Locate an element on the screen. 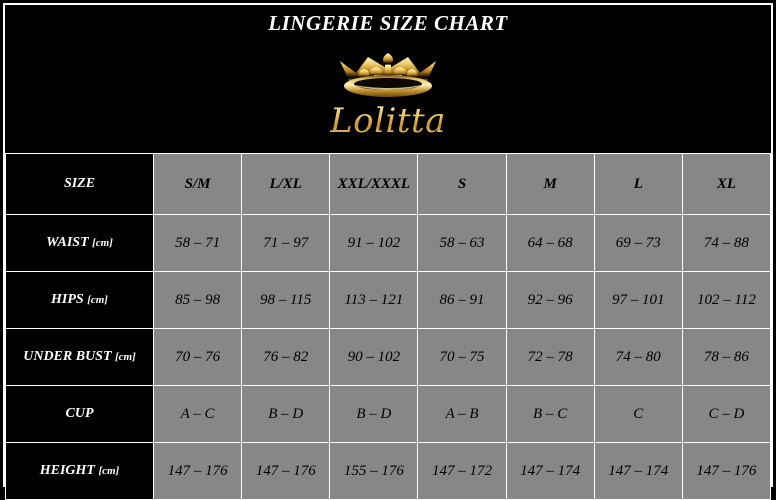  cell-hips-sm: 85 – 98 is located at coordinates (197, 300).